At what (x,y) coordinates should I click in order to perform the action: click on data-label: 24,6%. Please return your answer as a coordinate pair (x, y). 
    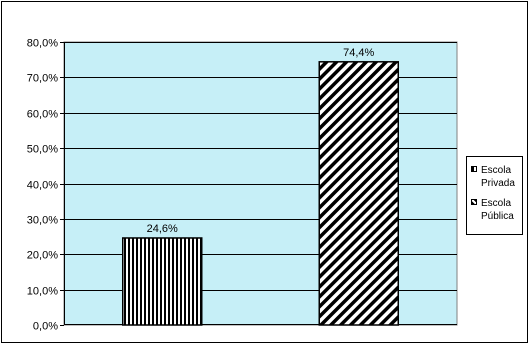
    Looking at the image, I should click on (162, 229).